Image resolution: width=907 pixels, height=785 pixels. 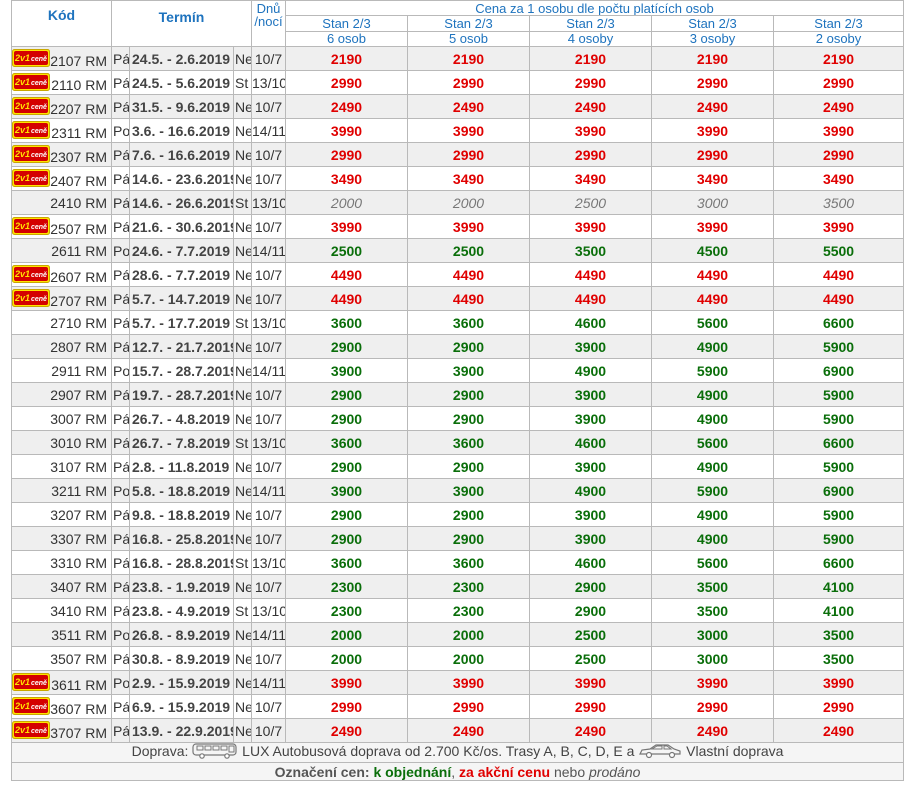 What do you see at coordinates (590, 586) in the screenshot?
I see `row-price-4-osoby: 2900` at bounding box center [590, 586].